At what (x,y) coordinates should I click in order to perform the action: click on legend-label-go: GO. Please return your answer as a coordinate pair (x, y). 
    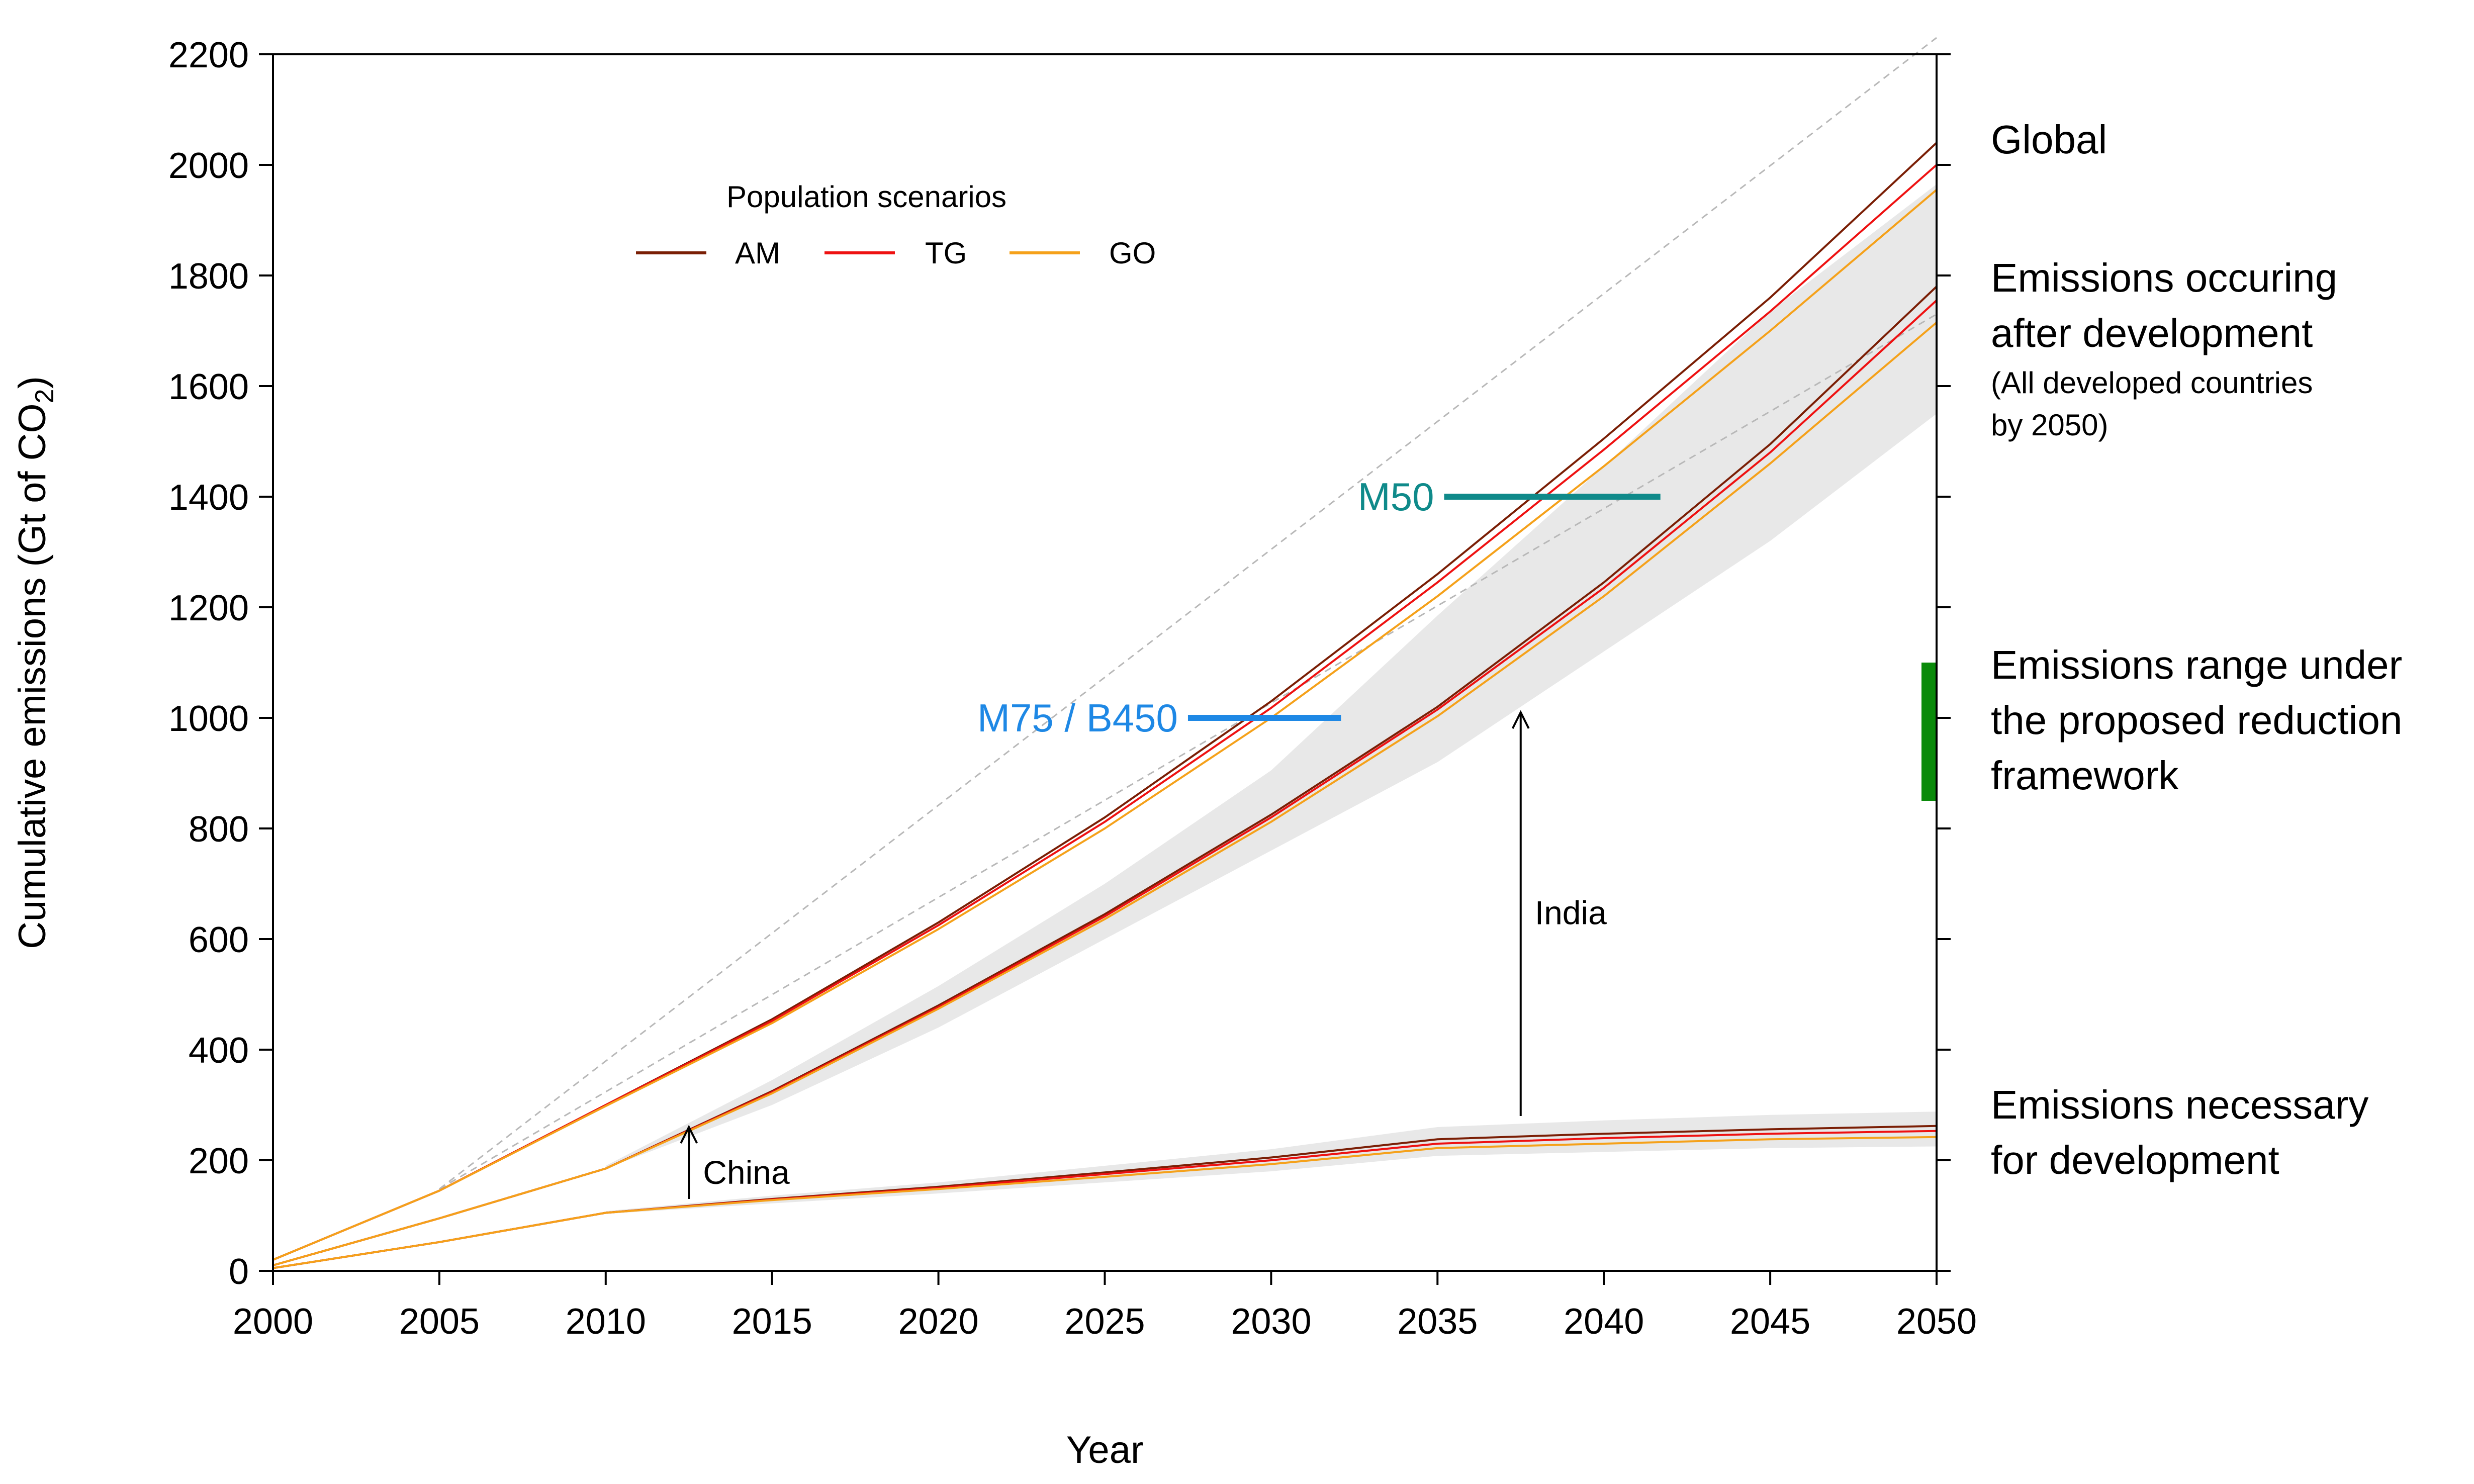
    Looking at the image, I should click on (1132, 253).